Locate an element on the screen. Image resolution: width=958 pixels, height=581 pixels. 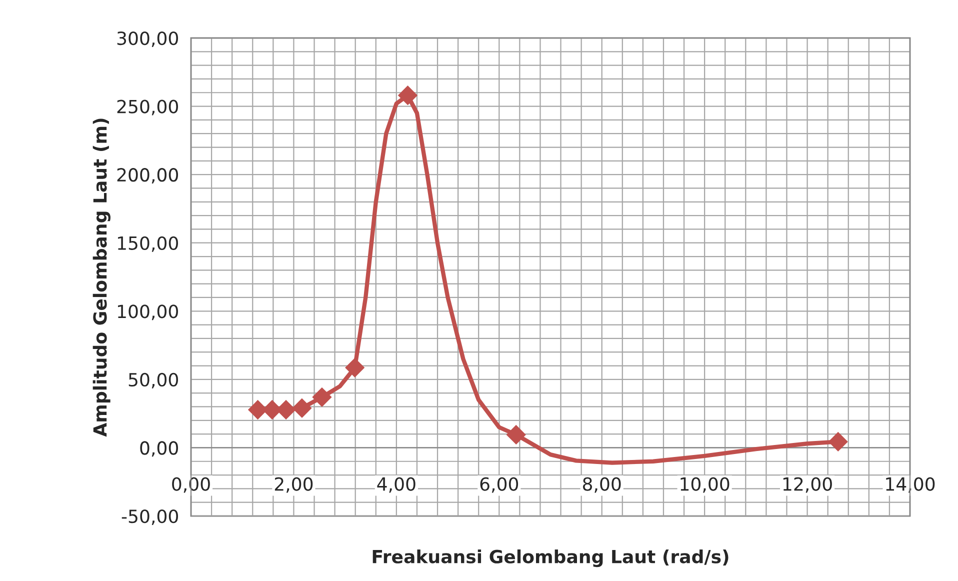
x-tick-label: 4,00 is located at coordinates (396, 485).